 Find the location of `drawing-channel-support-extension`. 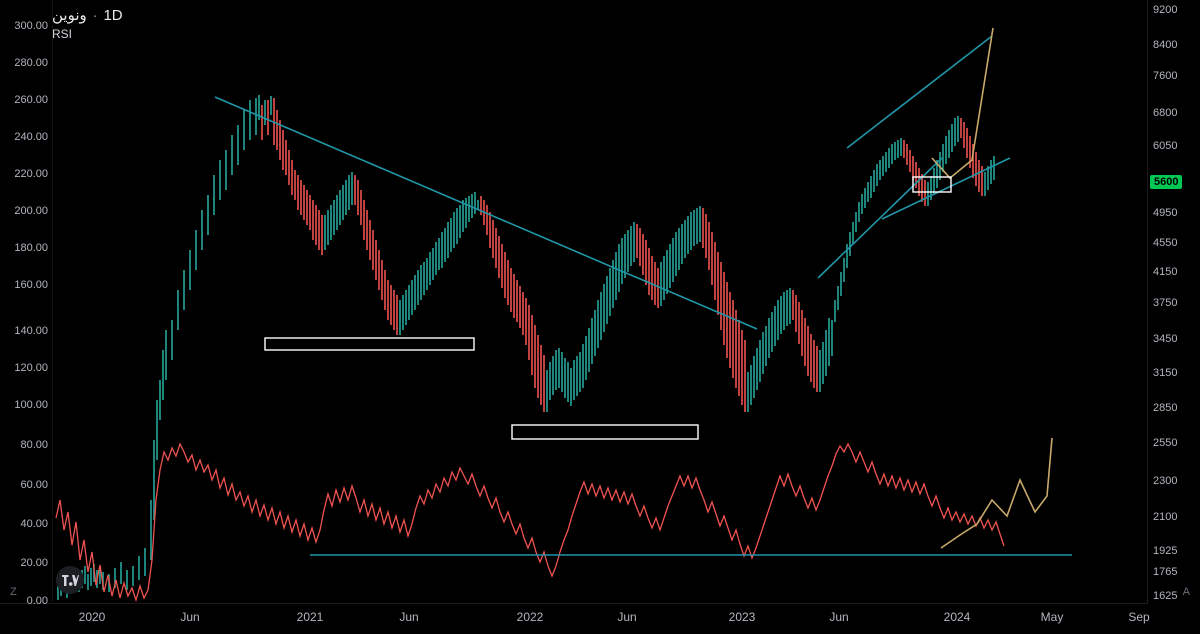

drawing-channel-support-extension is located at coordinates (946, 188).